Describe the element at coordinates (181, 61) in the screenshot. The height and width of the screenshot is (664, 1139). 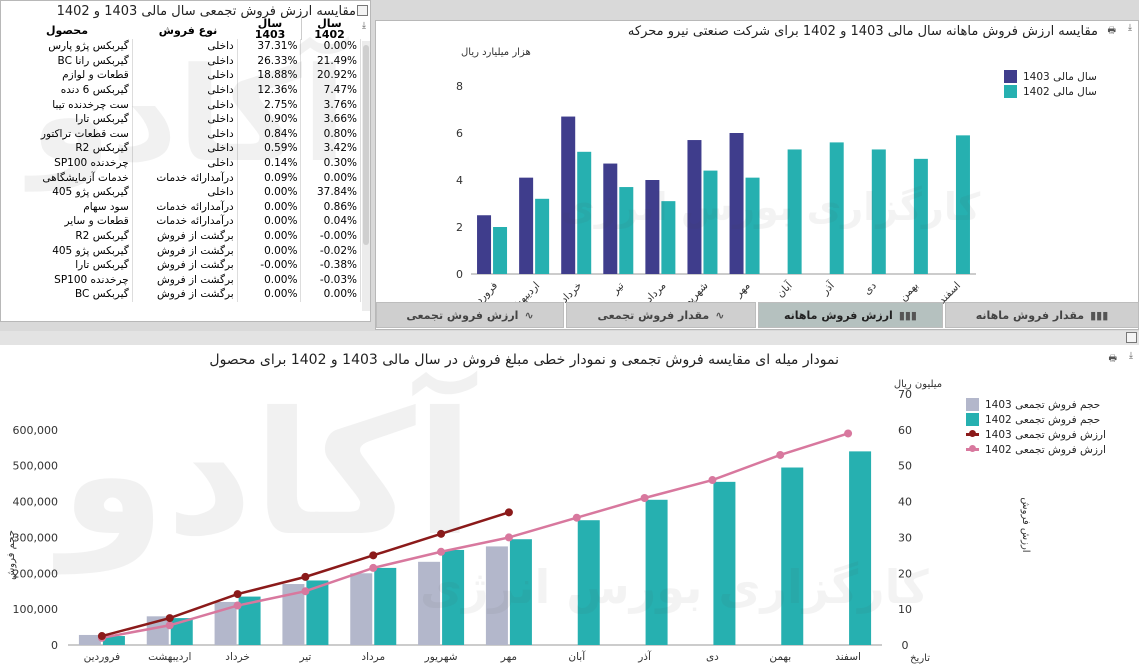
I see `table-row: گیربکس رانا BC داخلی 26.33% 21.49%` at that location.